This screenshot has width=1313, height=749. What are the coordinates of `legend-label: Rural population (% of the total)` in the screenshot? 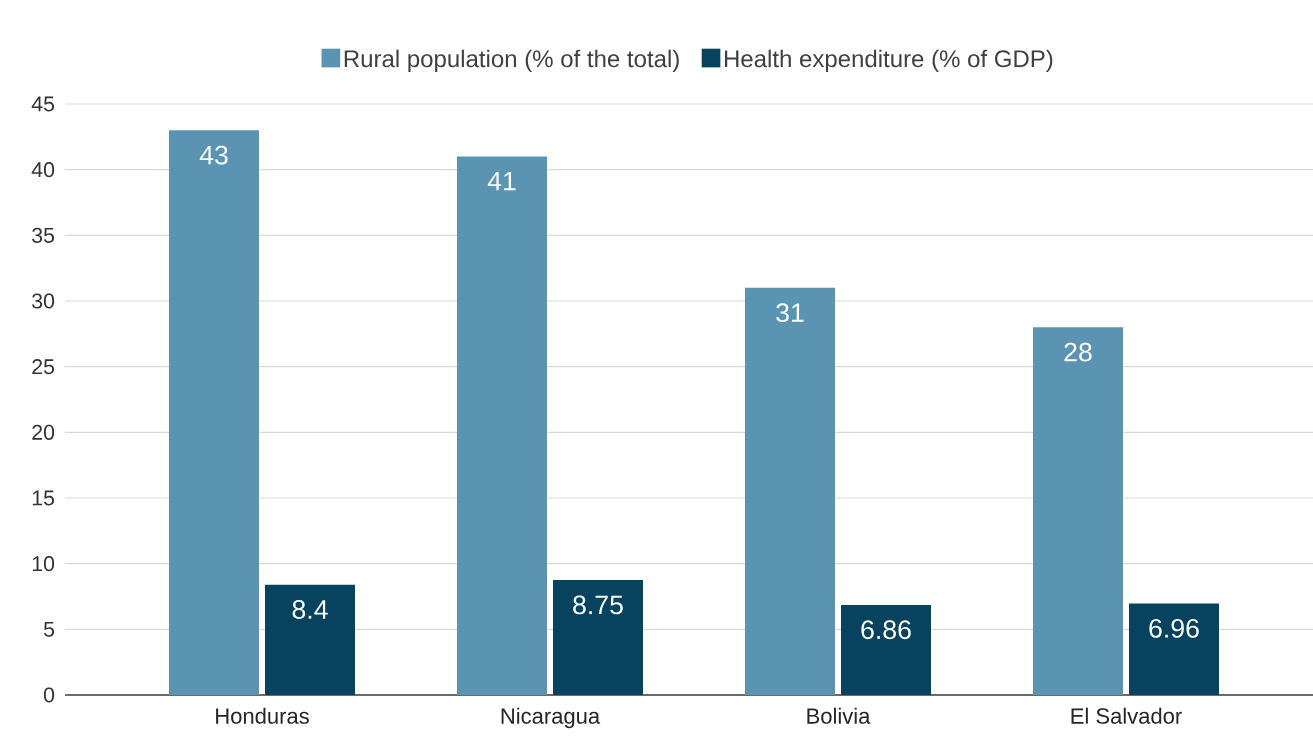 It's located at (511, 61).